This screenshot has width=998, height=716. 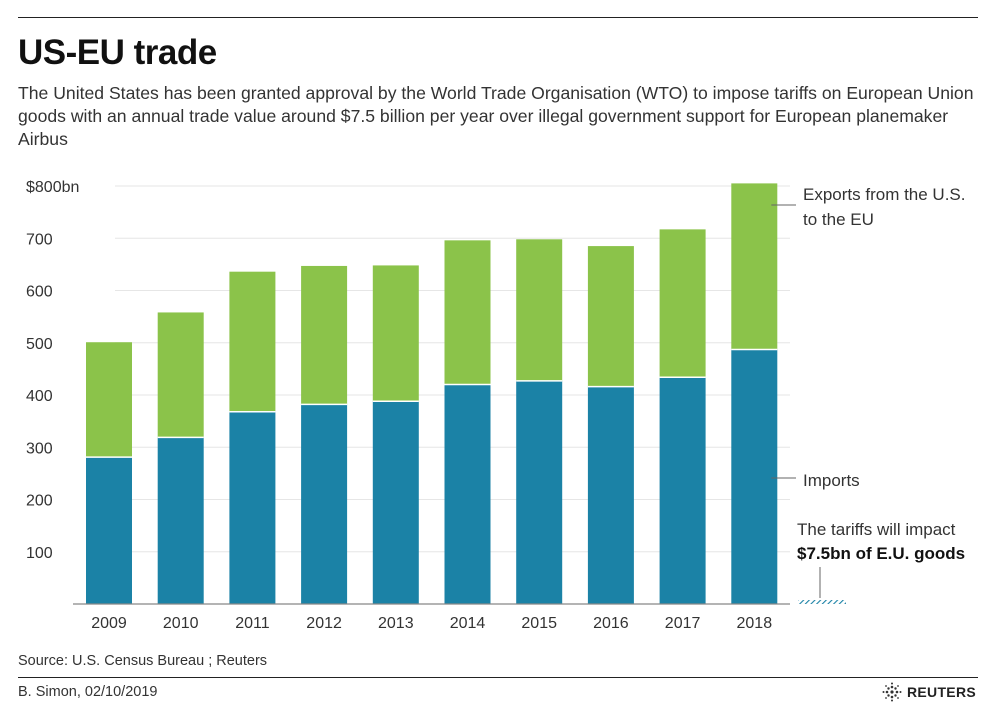 What do you see at coordinates (52, 187) in the screenshot?
I see `y-tick-label: $800bn` at bounding box center [52, 187].